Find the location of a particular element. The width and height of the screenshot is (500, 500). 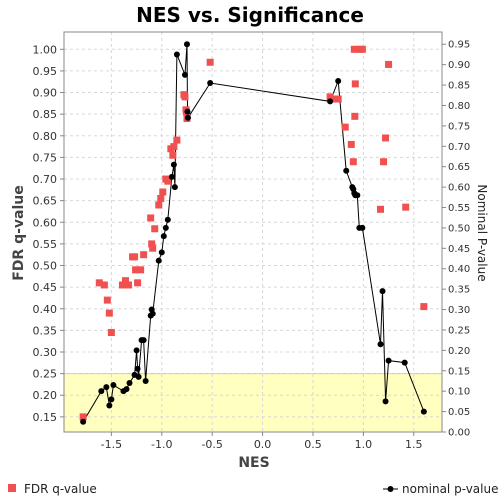

y2-tick-label: 0.35 is located at coordinates (459, 290).